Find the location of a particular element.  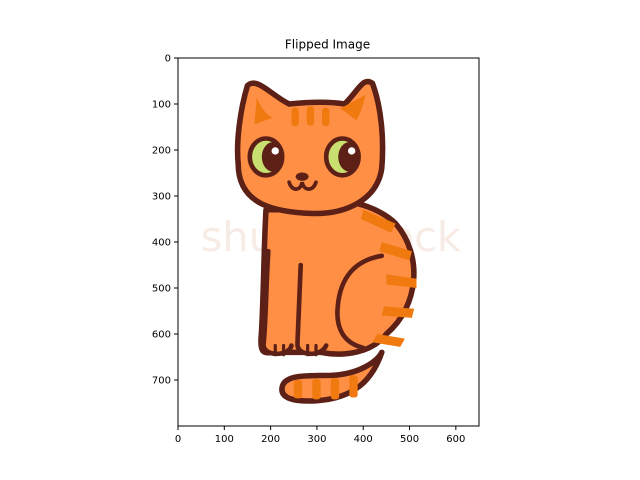

x-tick-label: 500 is located at coordinates (409, 439).